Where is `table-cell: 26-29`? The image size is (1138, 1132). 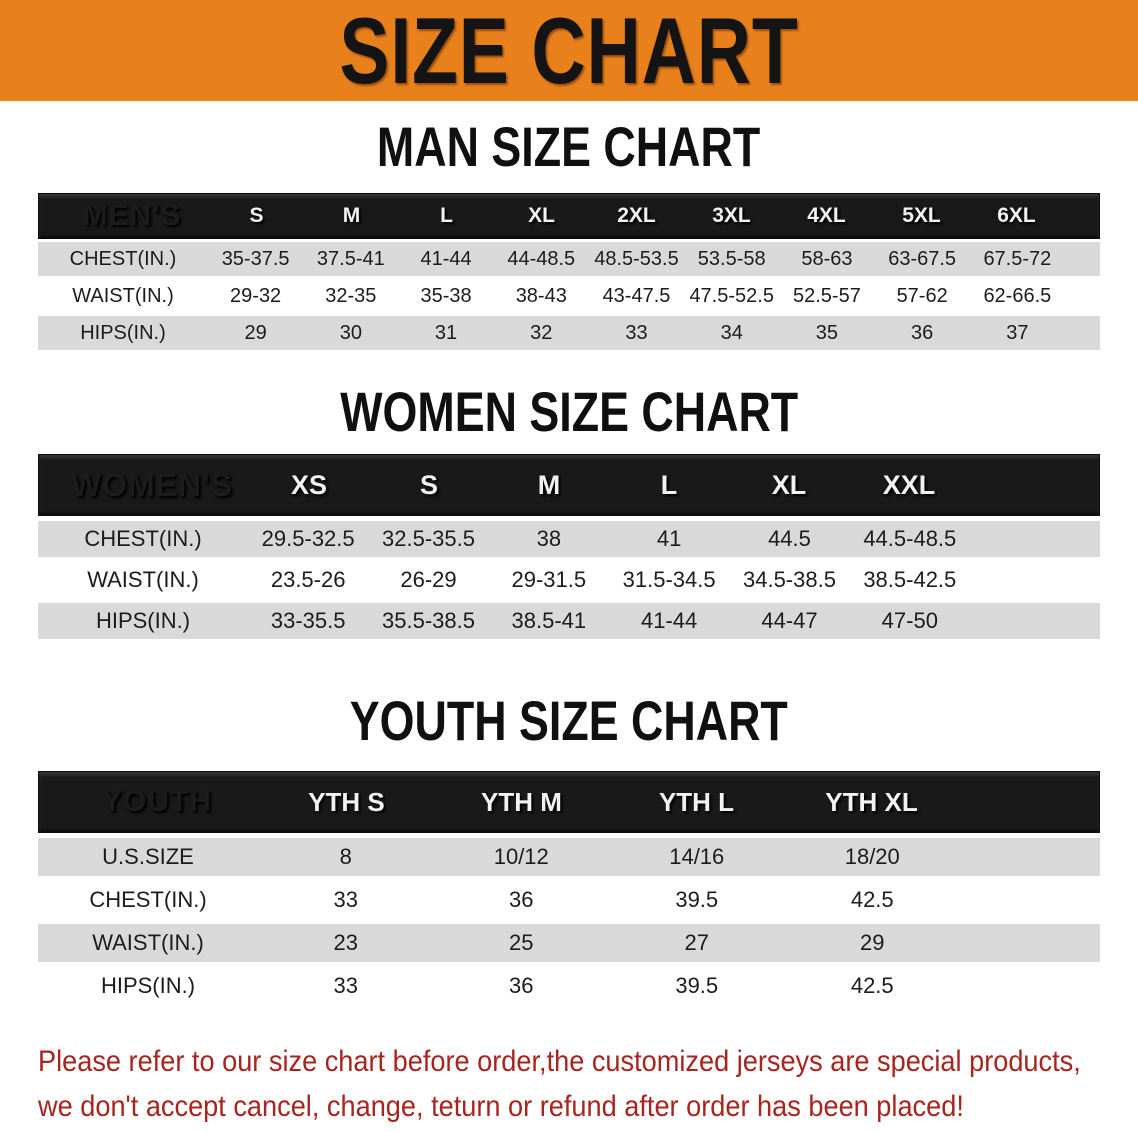 table-cell: 26-29 is located at coordinates (428, 579).